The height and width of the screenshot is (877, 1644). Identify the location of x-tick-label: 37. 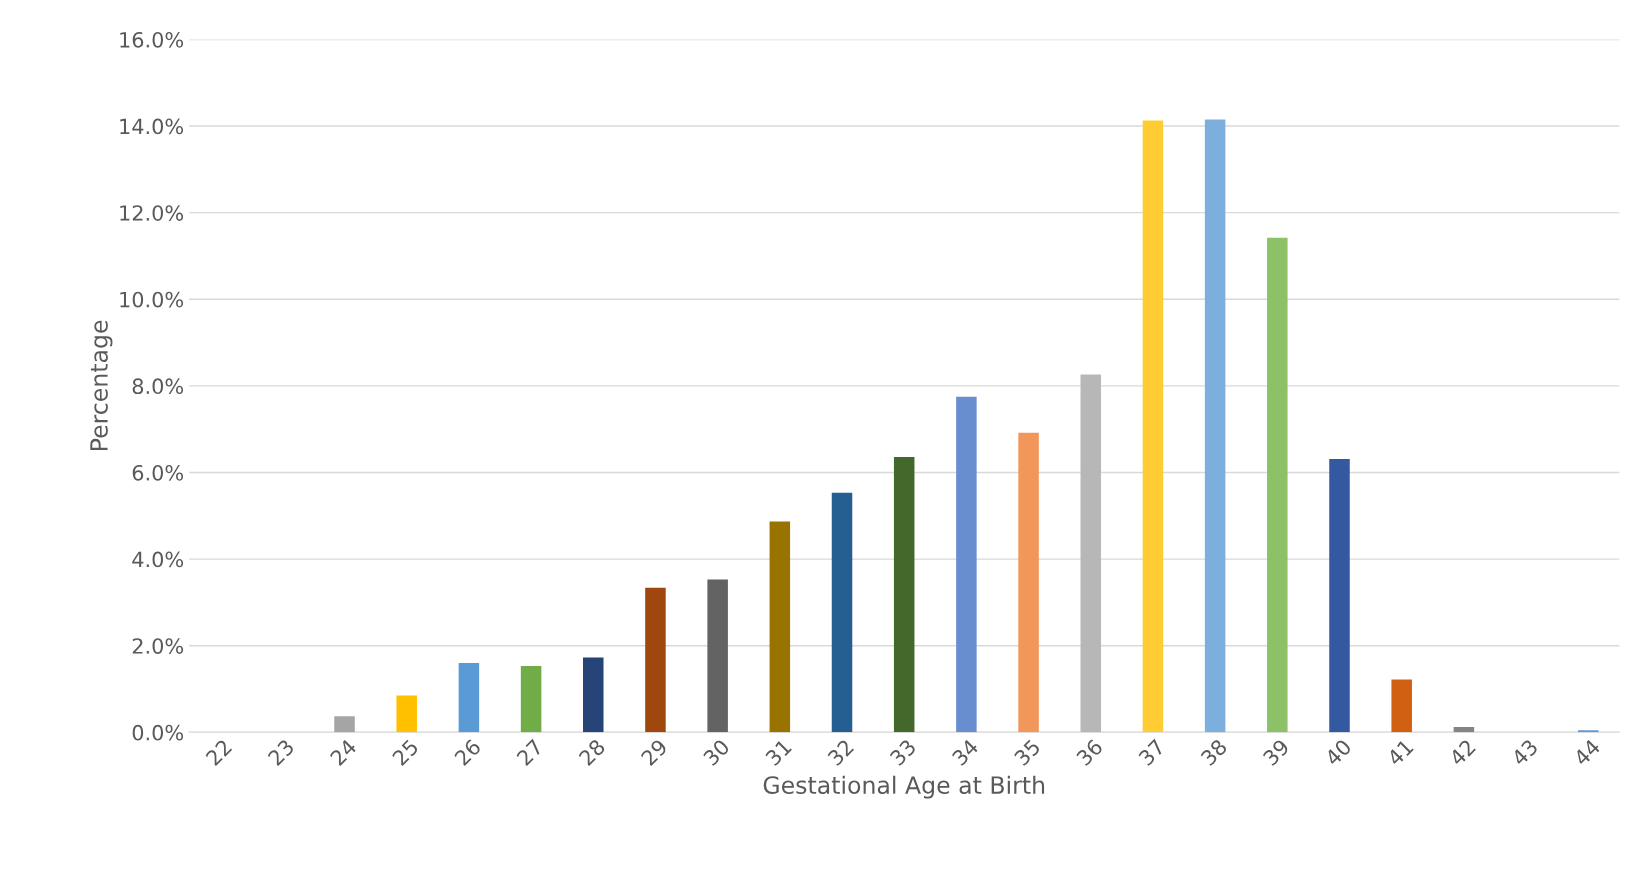
(1151, 752).